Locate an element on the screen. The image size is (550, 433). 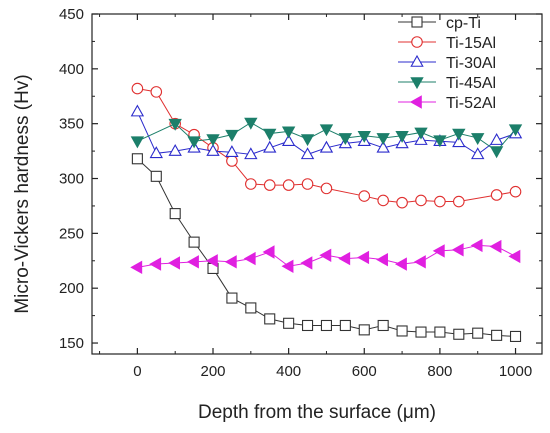
legend-label: Ti-52Al is located at coordinates (471, 103).